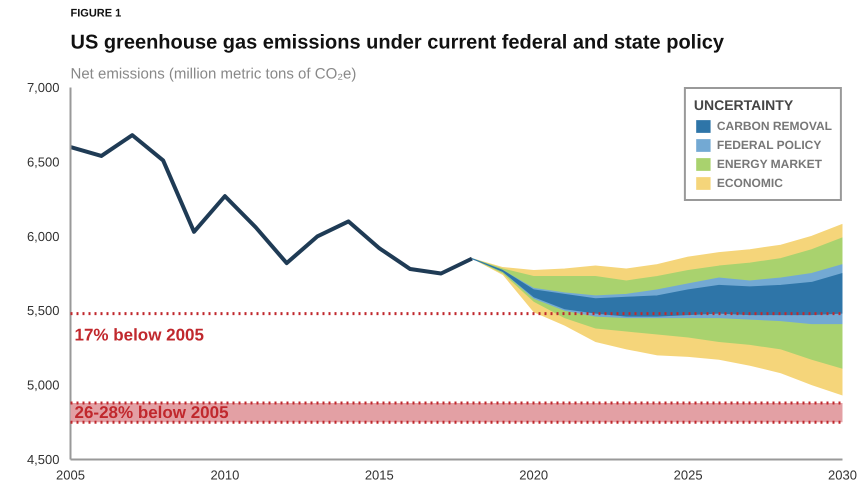 The image size is (866, 489). Describe the element at coordinates (43, 162) in the screenshot. I see `y-tick-label: 6,500` at that location.